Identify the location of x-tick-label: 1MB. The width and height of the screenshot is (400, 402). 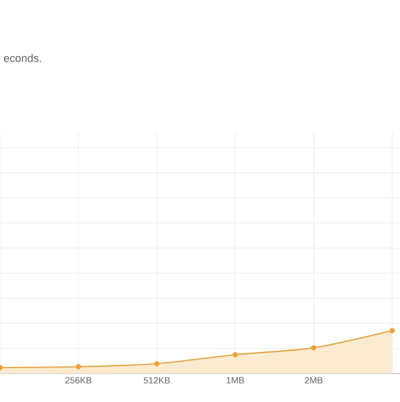
(235, 380).